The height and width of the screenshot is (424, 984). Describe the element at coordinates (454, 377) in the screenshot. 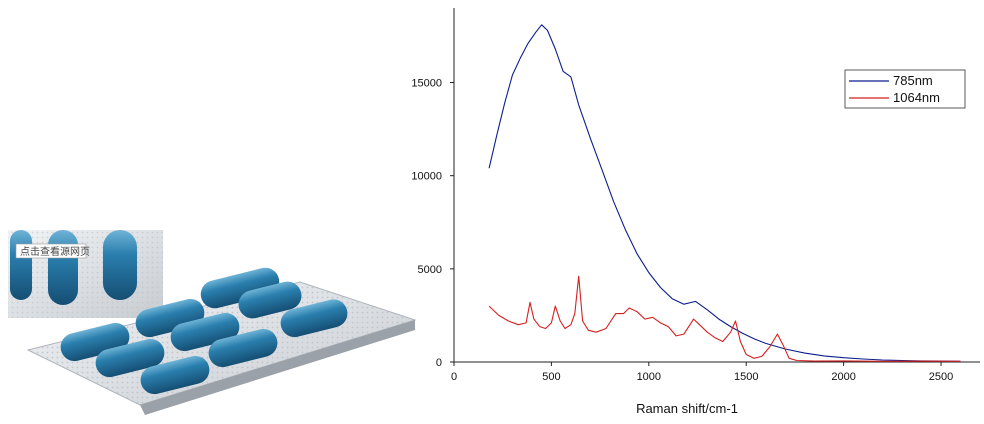

I see `x-tick-label: 0` at that location.